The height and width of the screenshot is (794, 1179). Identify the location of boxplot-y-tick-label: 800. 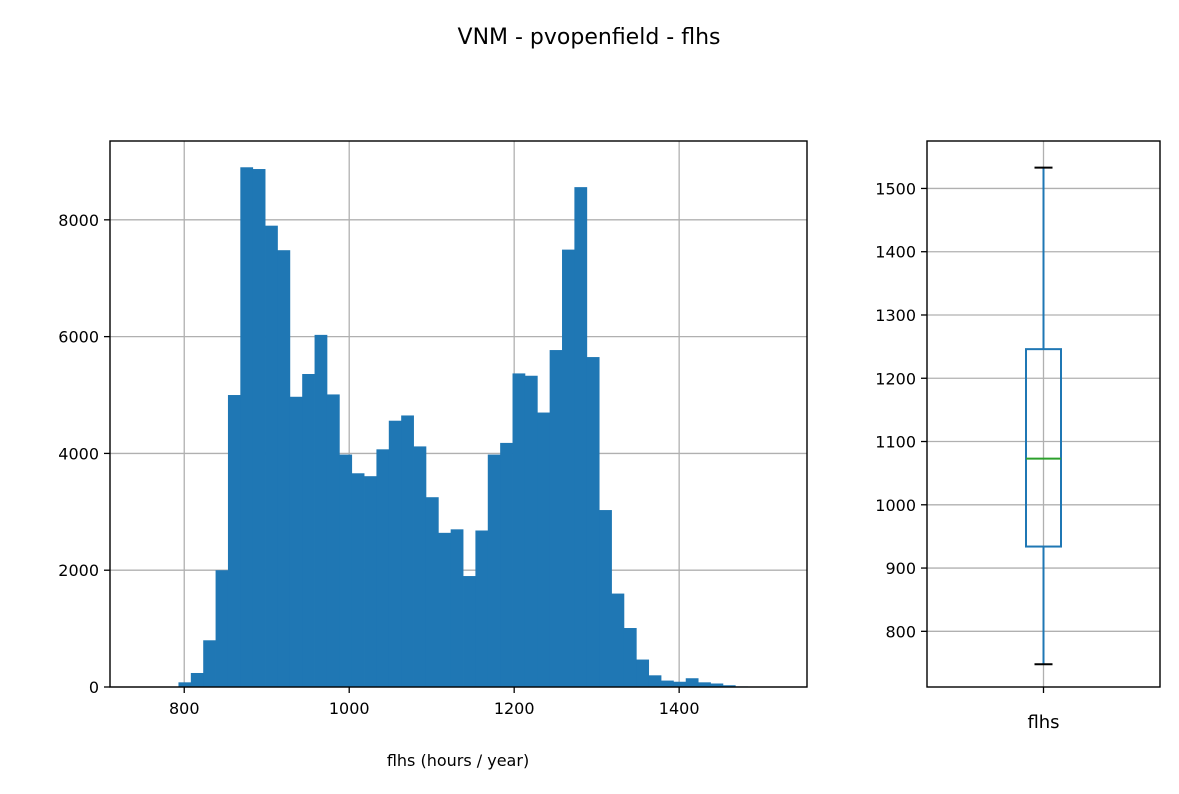
(900, 631).